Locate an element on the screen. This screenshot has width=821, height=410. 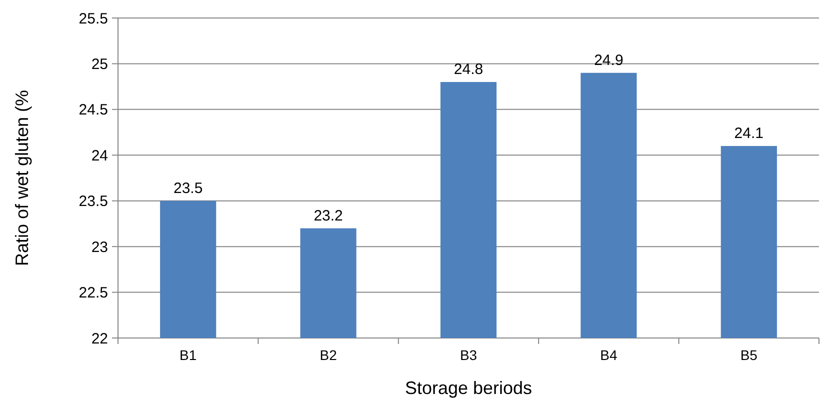
data-label: 24.1 is located at coordinates (749, 133).